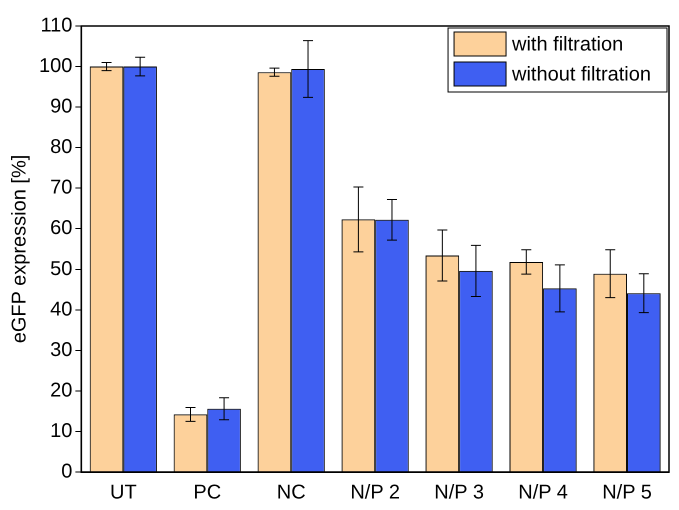 The width and height of the screenshot is (679, 510). What do you see at coordinates (627, 493) in the screenshot?
I see `x-tick-label: N/P 5` at bounding box center [627, 493].